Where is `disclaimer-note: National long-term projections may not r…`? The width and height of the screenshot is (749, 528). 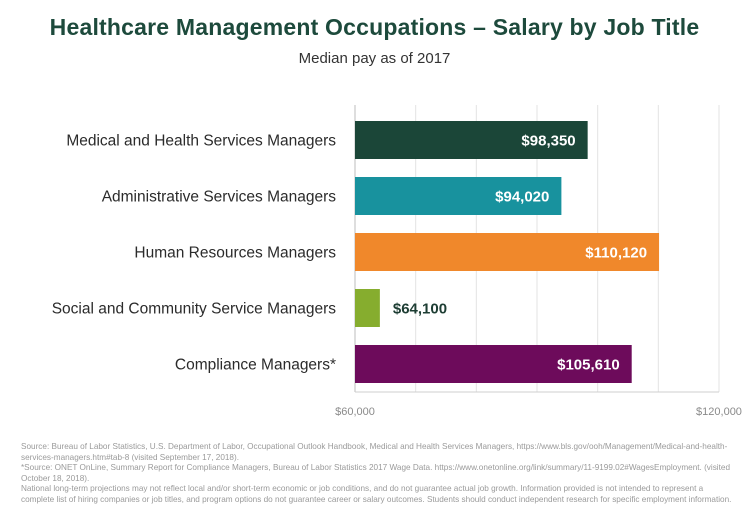 disclaimer-note: National long-term projections may not r… is located at coordinates (376, 494).